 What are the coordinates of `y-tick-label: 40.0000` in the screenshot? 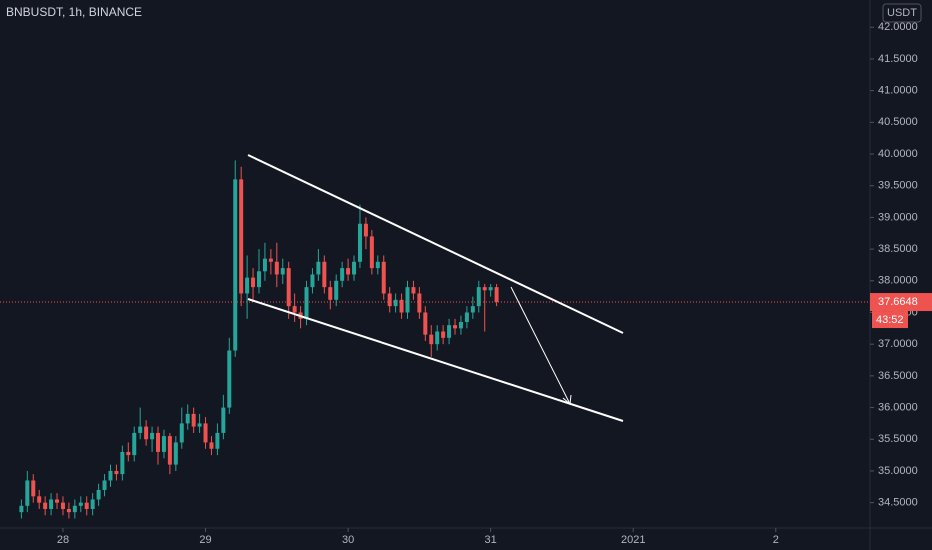 It's located at (898, 154).